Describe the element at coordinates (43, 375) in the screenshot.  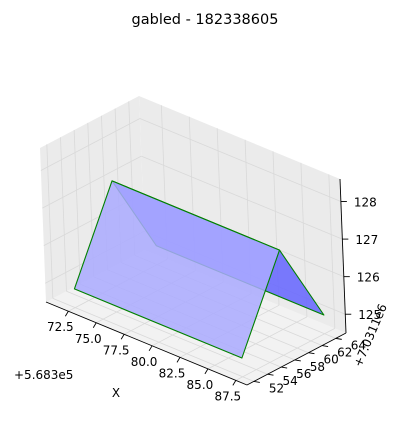
I see `x-offset-text: +5.683e5` at that location.